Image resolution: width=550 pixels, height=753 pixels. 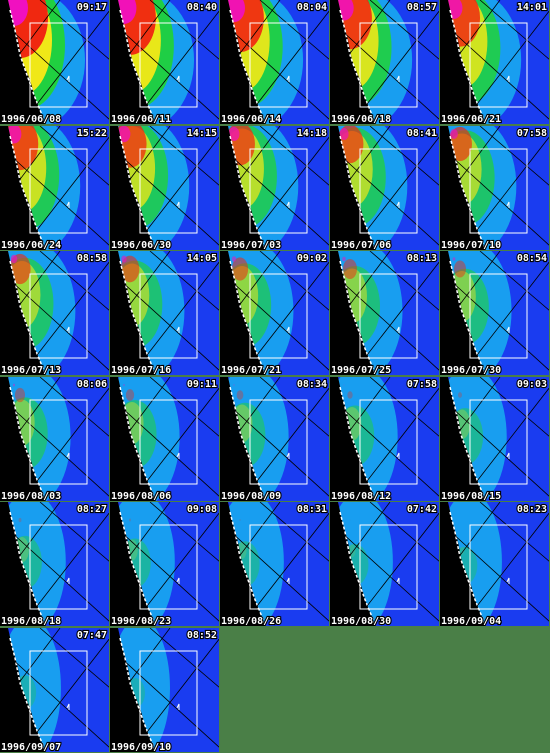 I want to click on satellite-image: 07:58 1996/07/10, so click(x=494, y=188).